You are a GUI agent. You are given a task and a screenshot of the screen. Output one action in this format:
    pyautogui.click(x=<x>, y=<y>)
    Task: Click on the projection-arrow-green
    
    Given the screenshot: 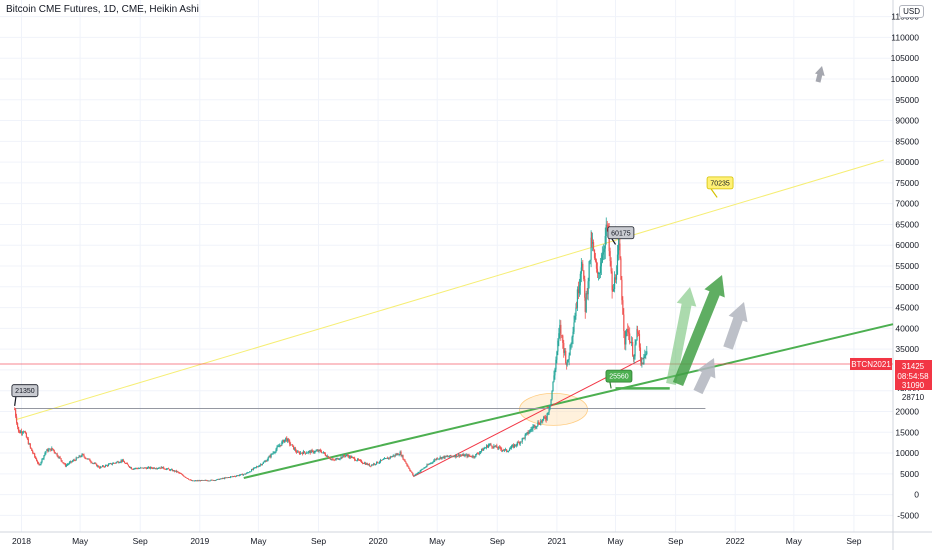 What is the action you would take?
    pyautogui.click(x=698, y=330)
    